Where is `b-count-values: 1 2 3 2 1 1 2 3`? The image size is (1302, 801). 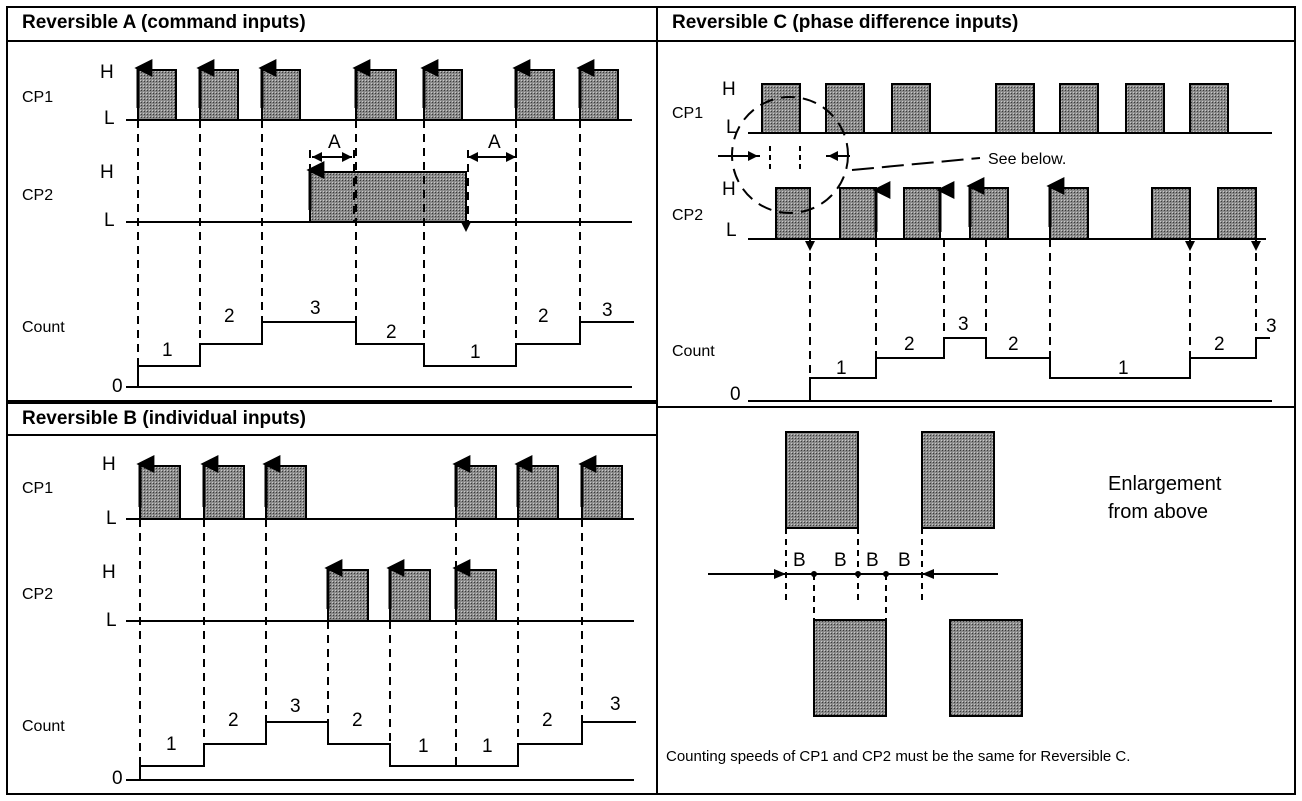 b-count-values: 1 2 3 2 1 1 2 3 is located at coordinates (393, 725).